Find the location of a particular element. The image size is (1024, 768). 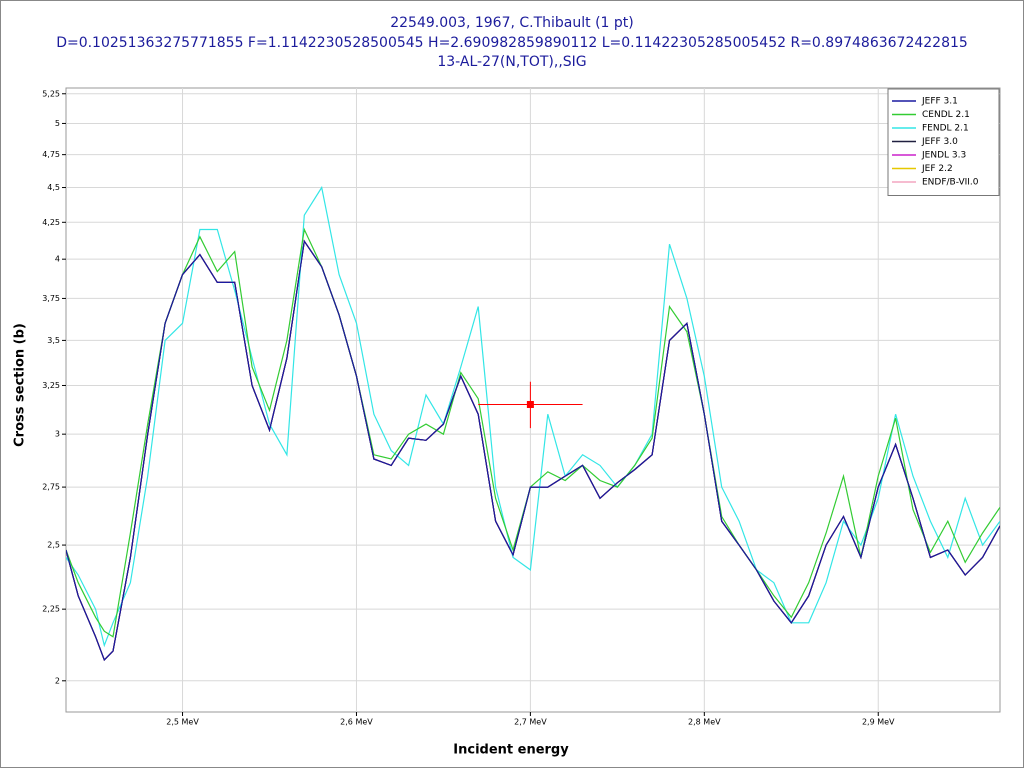

y-tick-label: 2,75 is located at coordinates (51, 487).